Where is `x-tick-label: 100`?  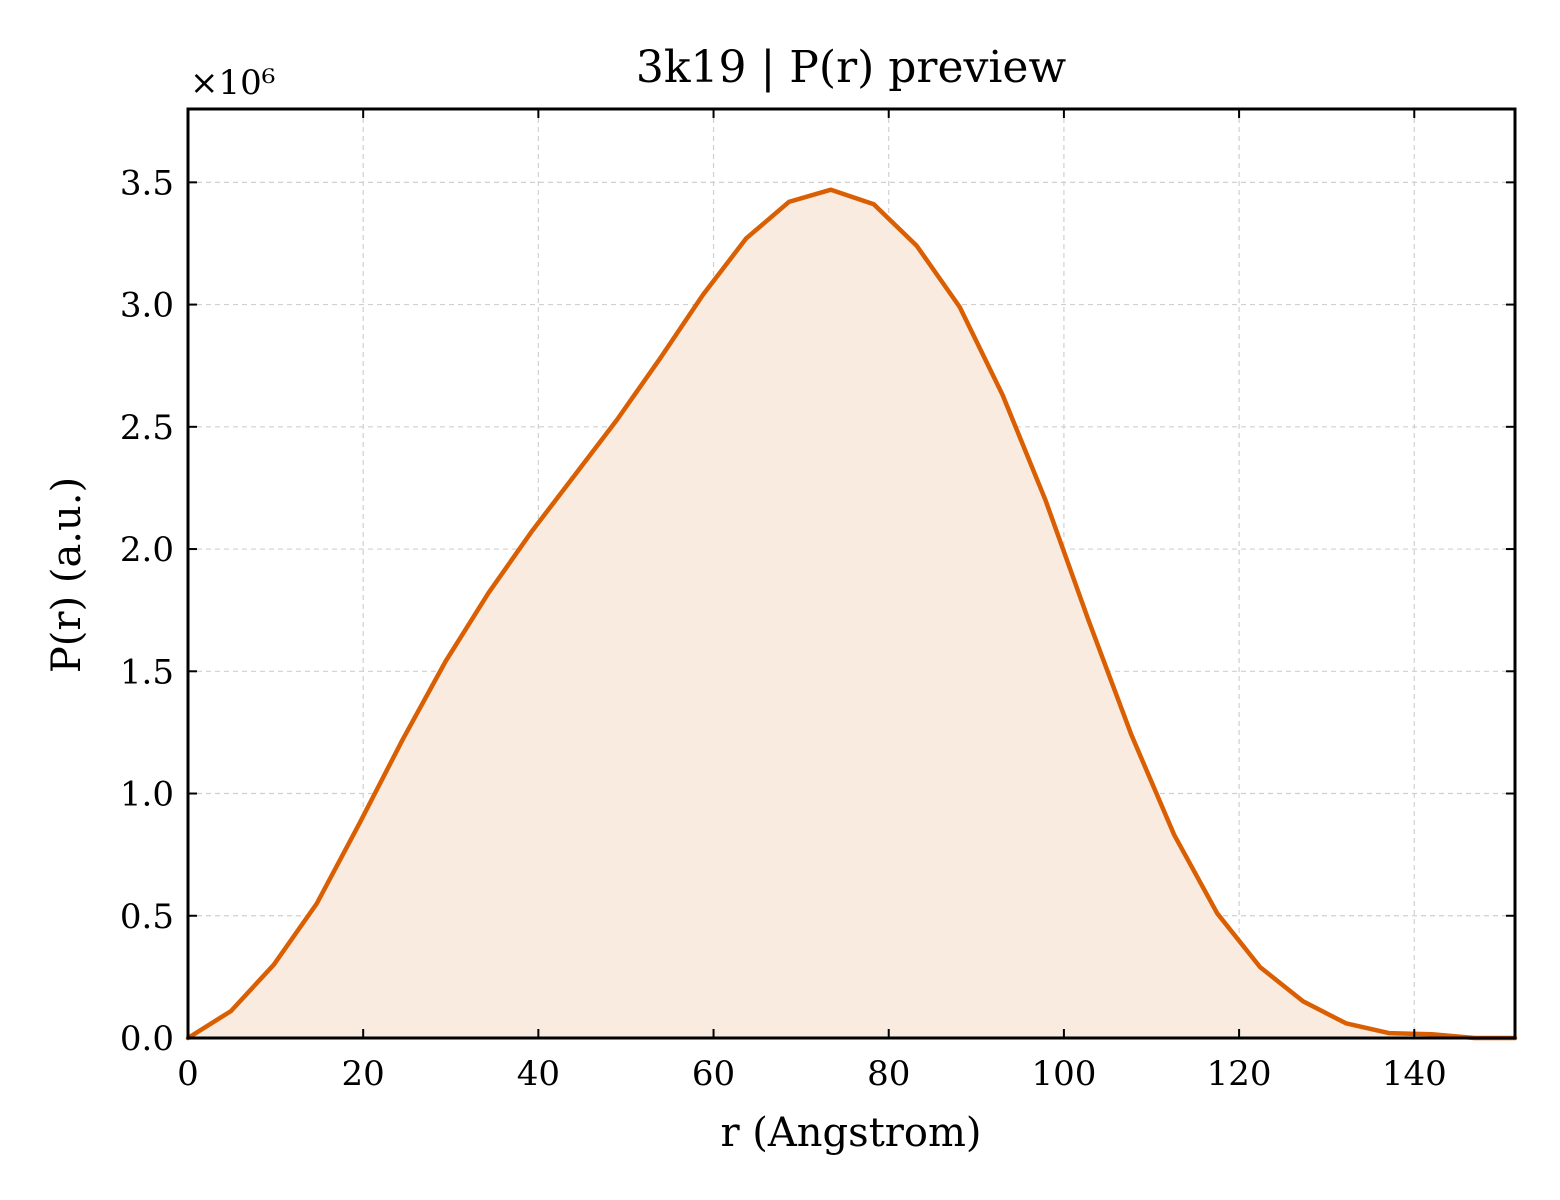
x-tick-label: 100 is located at coordinates (1063, 1074).